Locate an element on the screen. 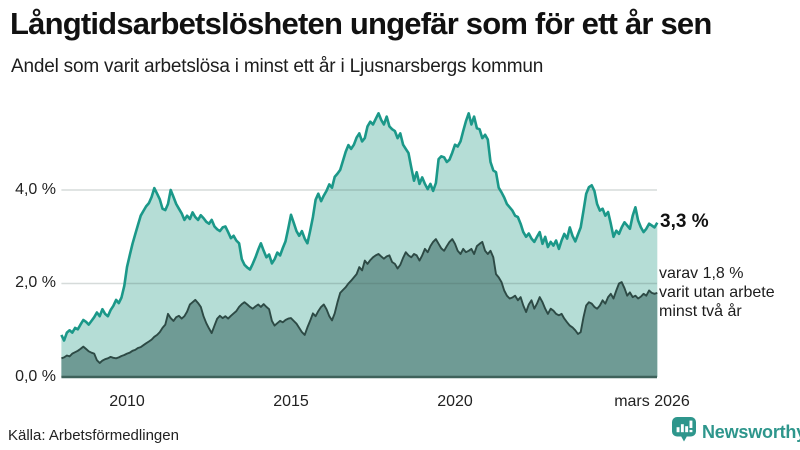  annotation-line-3: minst två år is located at coordinates (700, 311).